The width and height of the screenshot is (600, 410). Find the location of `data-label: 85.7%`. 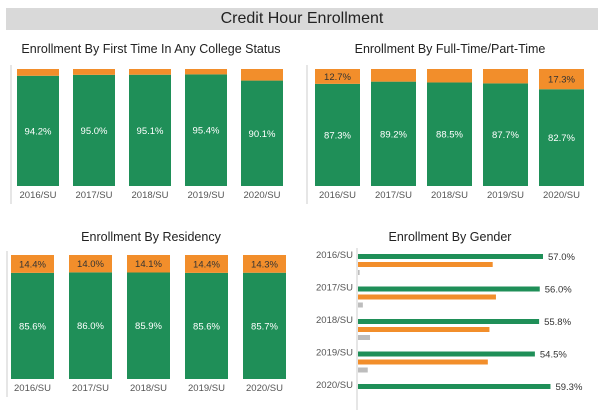

data-label: 85.7% is located at coordinates (264, 326).